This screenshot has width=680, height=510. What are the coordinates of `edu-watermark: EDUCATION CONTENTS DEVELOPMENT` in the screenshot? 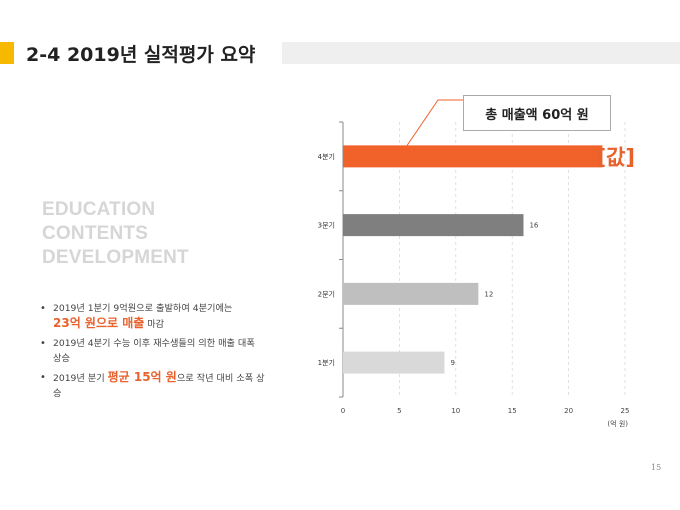 It's located at (115, 234).